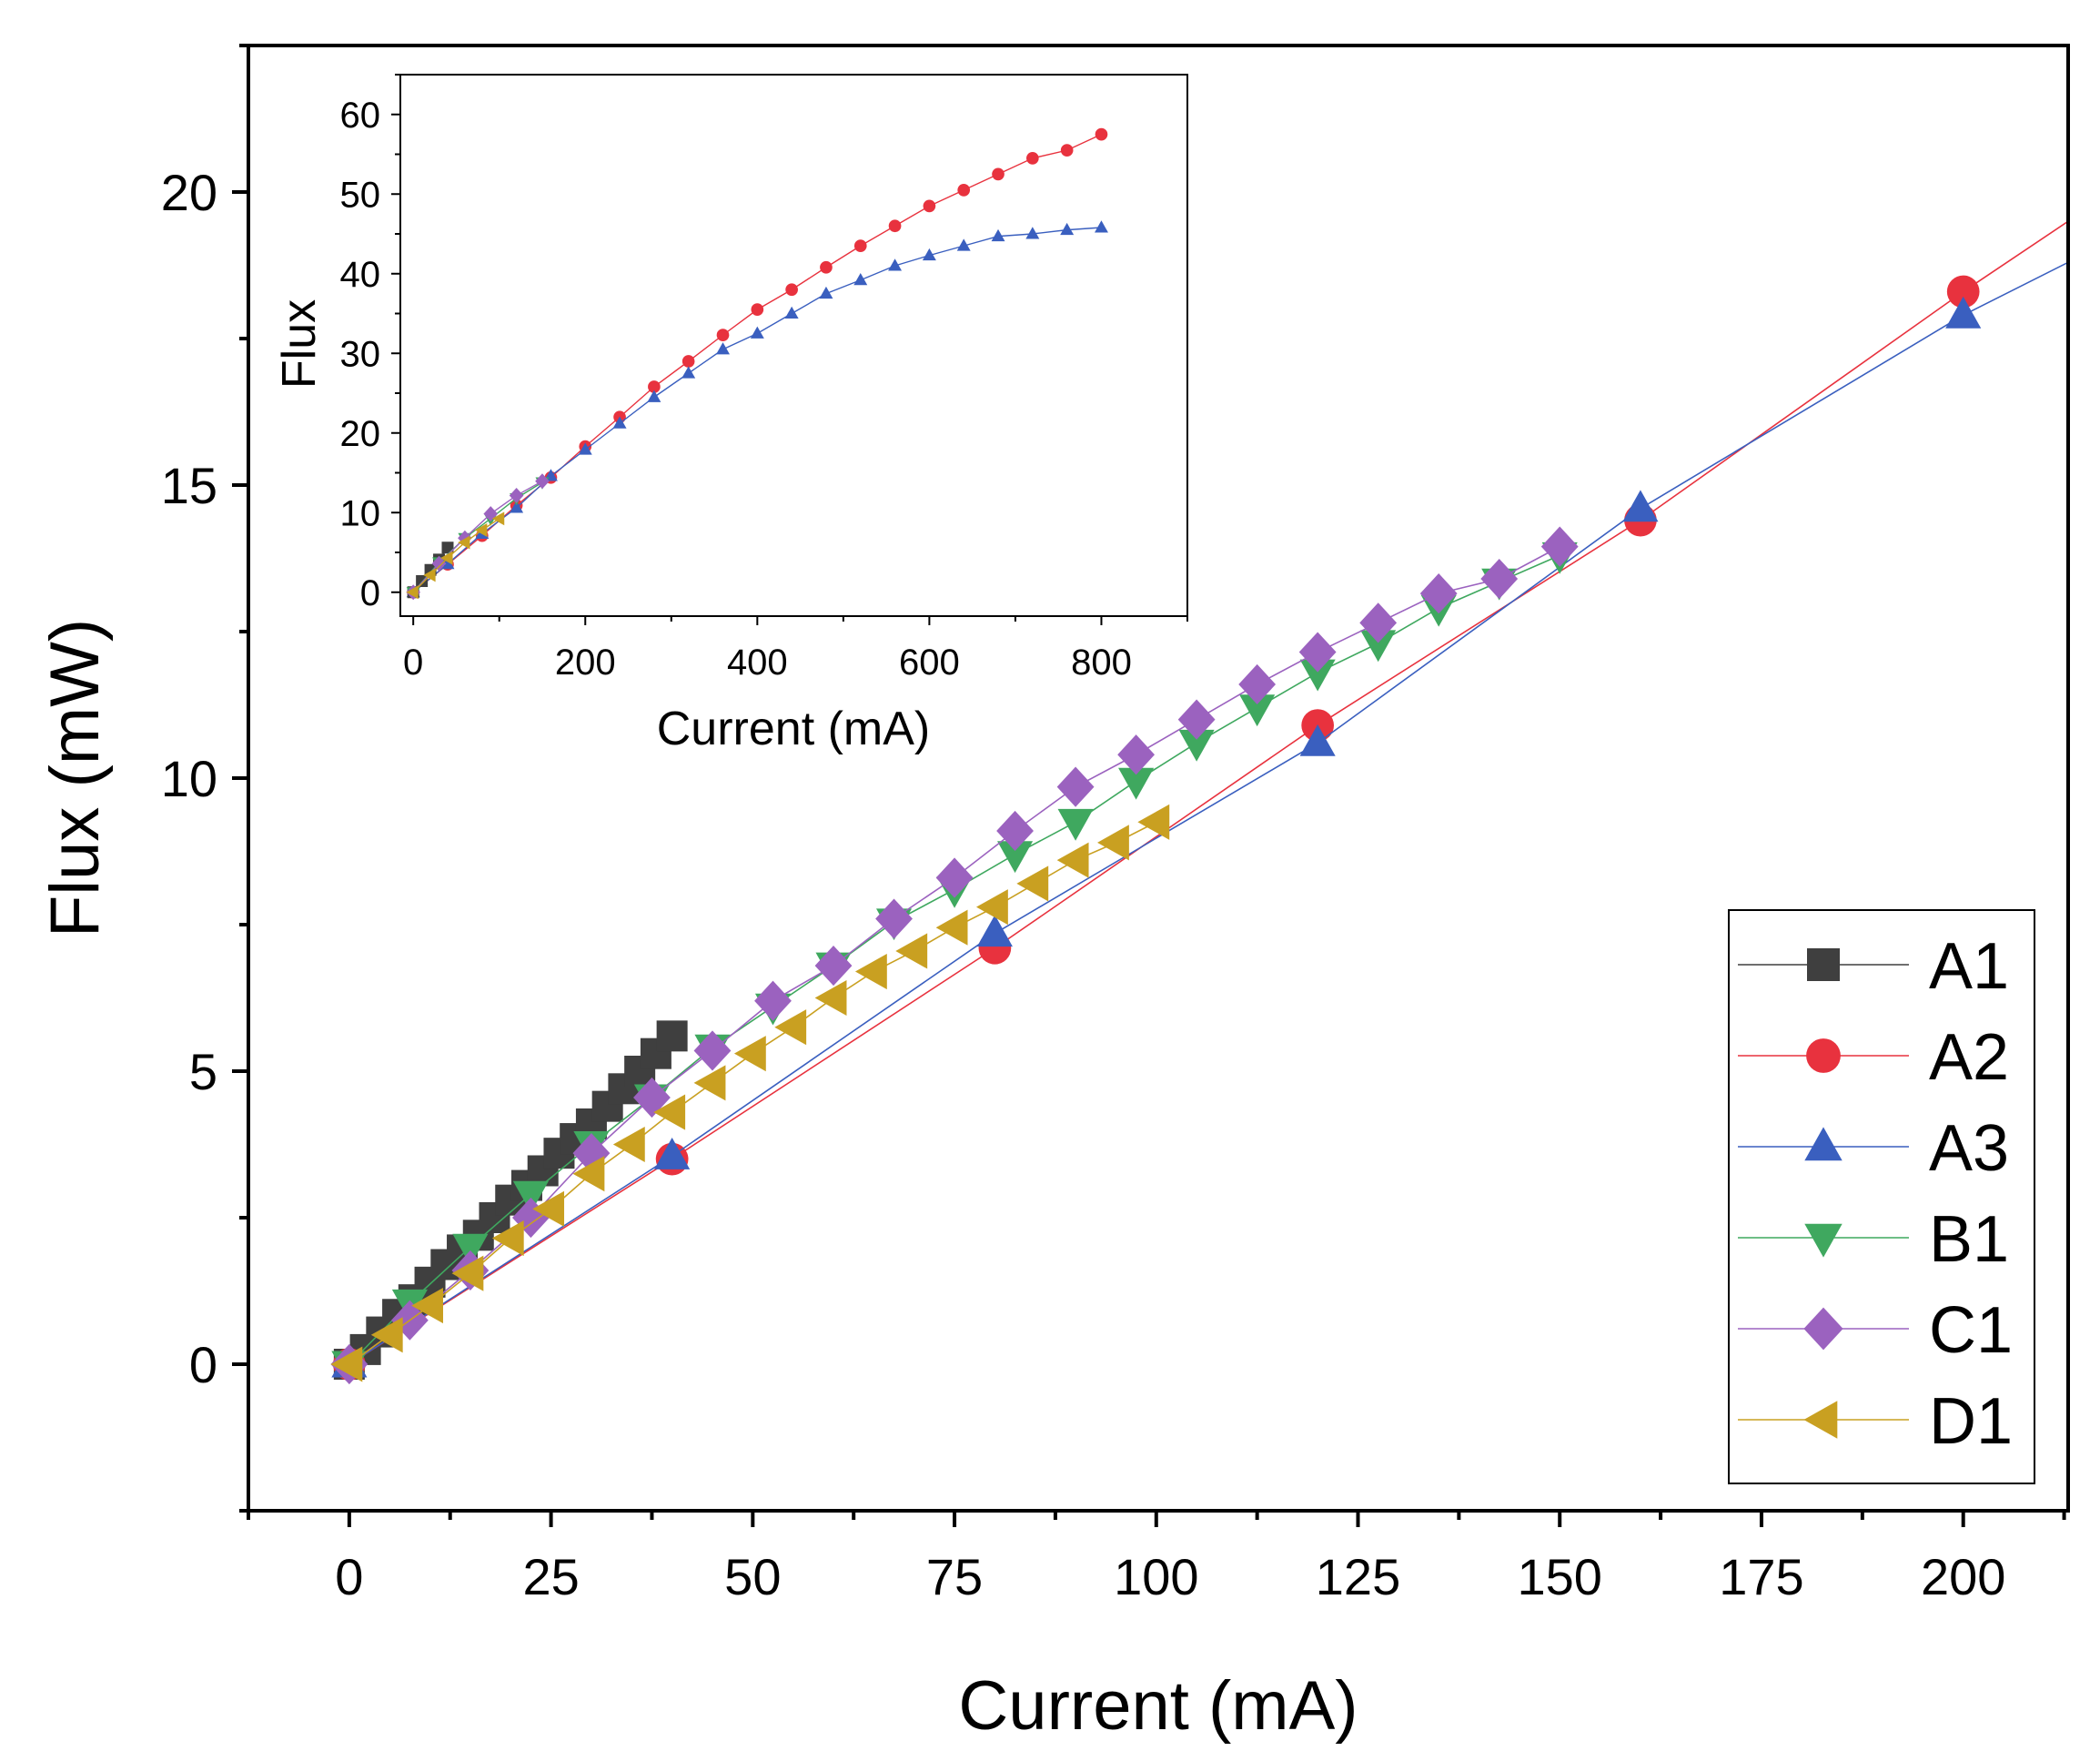 The height and width of the screenshot is (1751, 2100). What do you see at coordinates (203, 1364) in the screenshot?
I see `main-y-tick-label: 0` at bounding box center [203, 1364].